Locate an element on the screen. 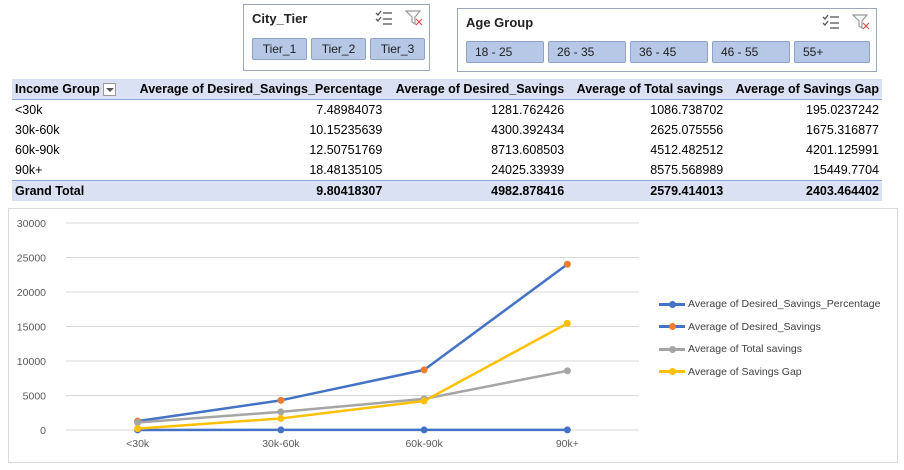 The width and height of the screenshot is (904, 470). filter-dropdown-icon is located at coordinates (109, 90).